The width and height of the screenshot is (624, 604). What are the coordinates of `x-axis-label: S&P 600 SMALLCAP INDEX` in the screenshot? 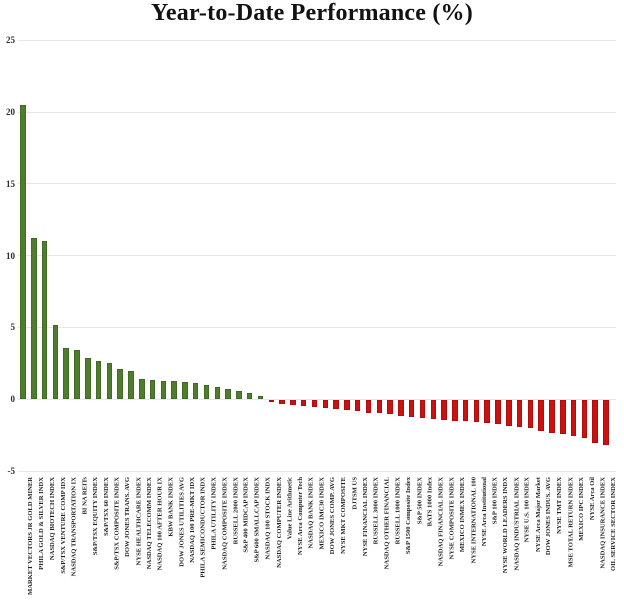 It's located at (257, 520).